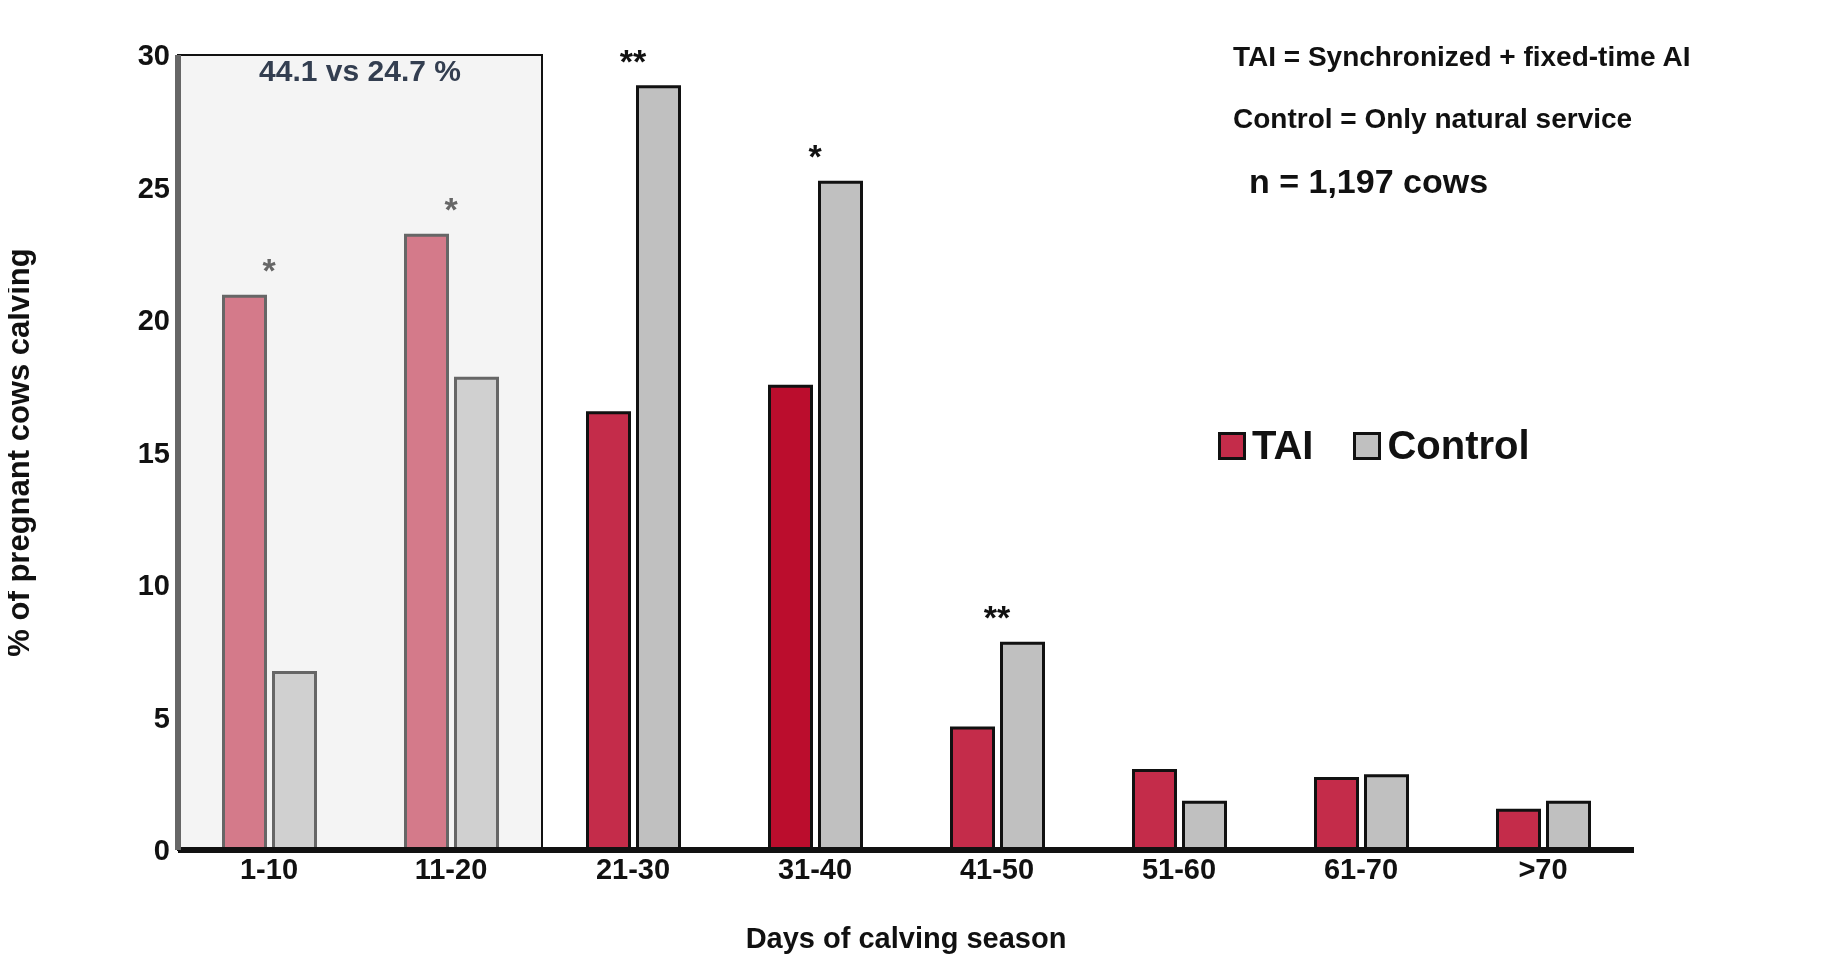 The height and width of the screenshot is (973, 1832). Describe the element at coordinates (269, 868) in the screenshot. I see `x-tick-label: 1-10` at that location.